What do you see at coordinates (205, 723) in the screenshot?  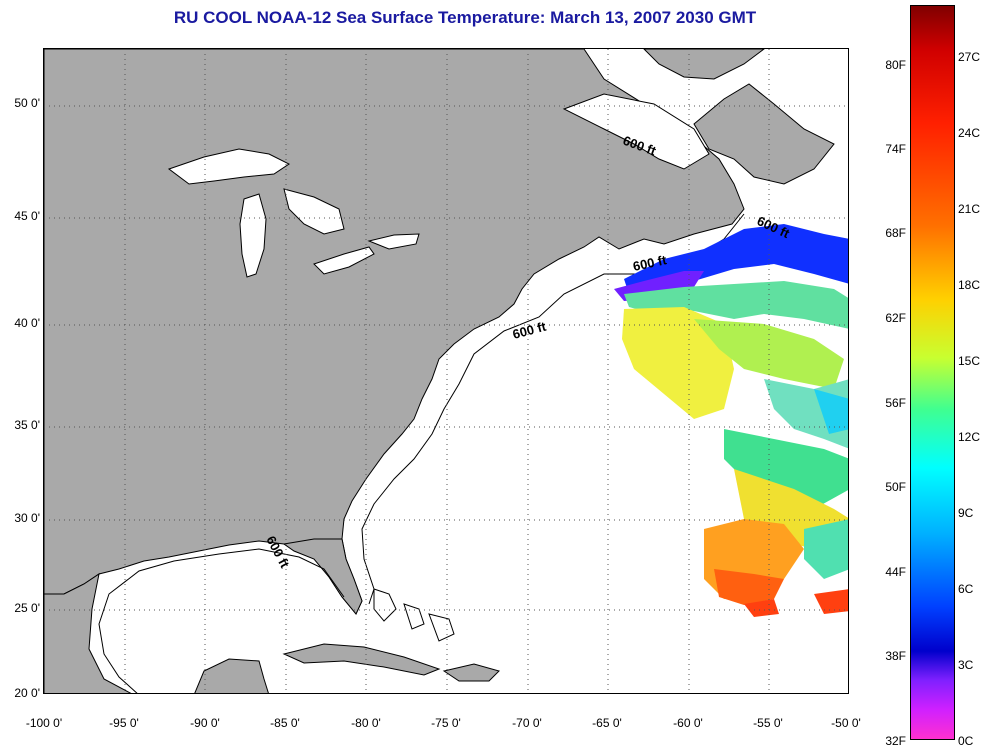 I see `lon-label: -90 0'` at bounding box center [205, 723].